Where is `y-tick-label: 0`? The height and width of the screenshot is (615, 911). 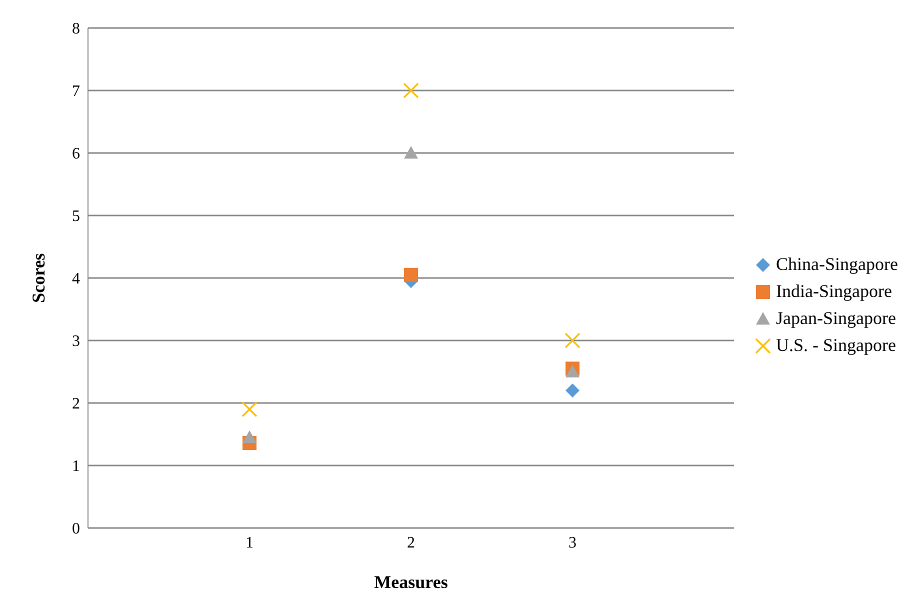 y-tick-label: 0 is located at coordinates (76, 529).